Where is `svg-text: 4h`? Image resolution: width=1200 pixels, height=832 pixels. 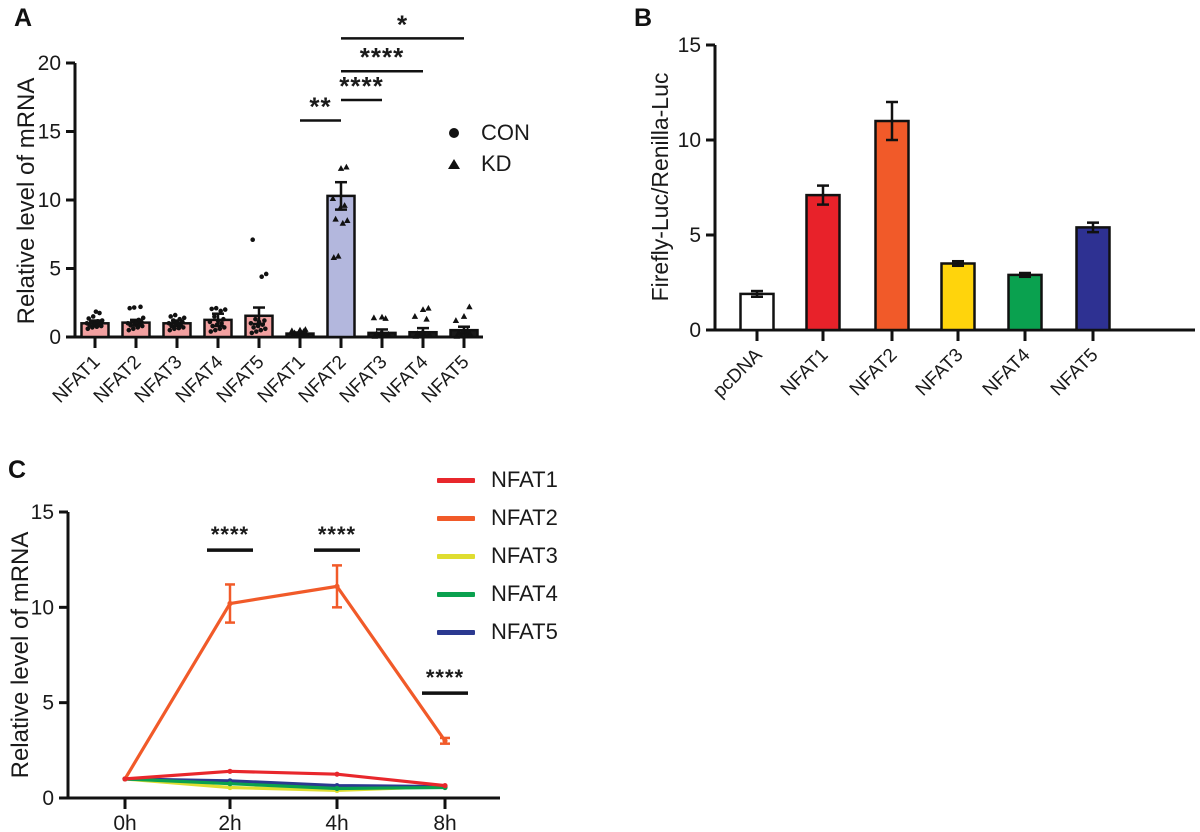
svg-text: 4h is located at coordinates (336, 822).